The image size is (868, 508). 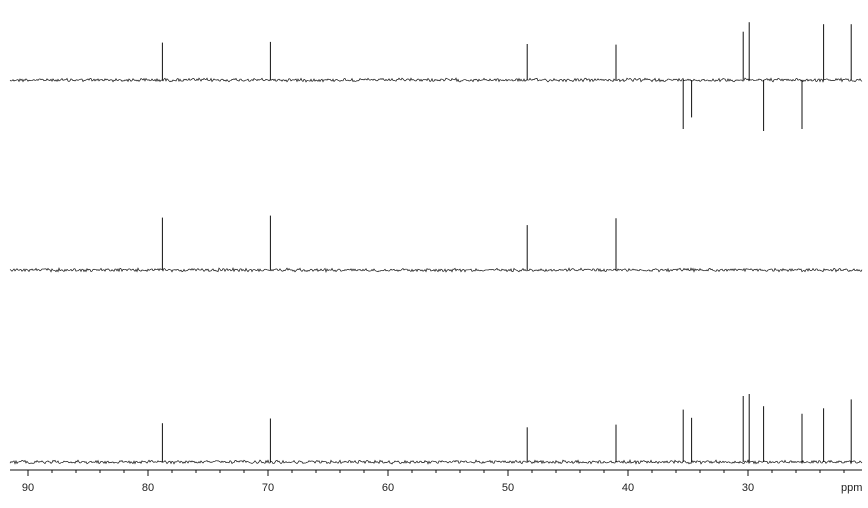 What do you see at coordinates (748, 488) in the screenshot?
I see `x-tick-label: 30` at bounding box center [748, 488].